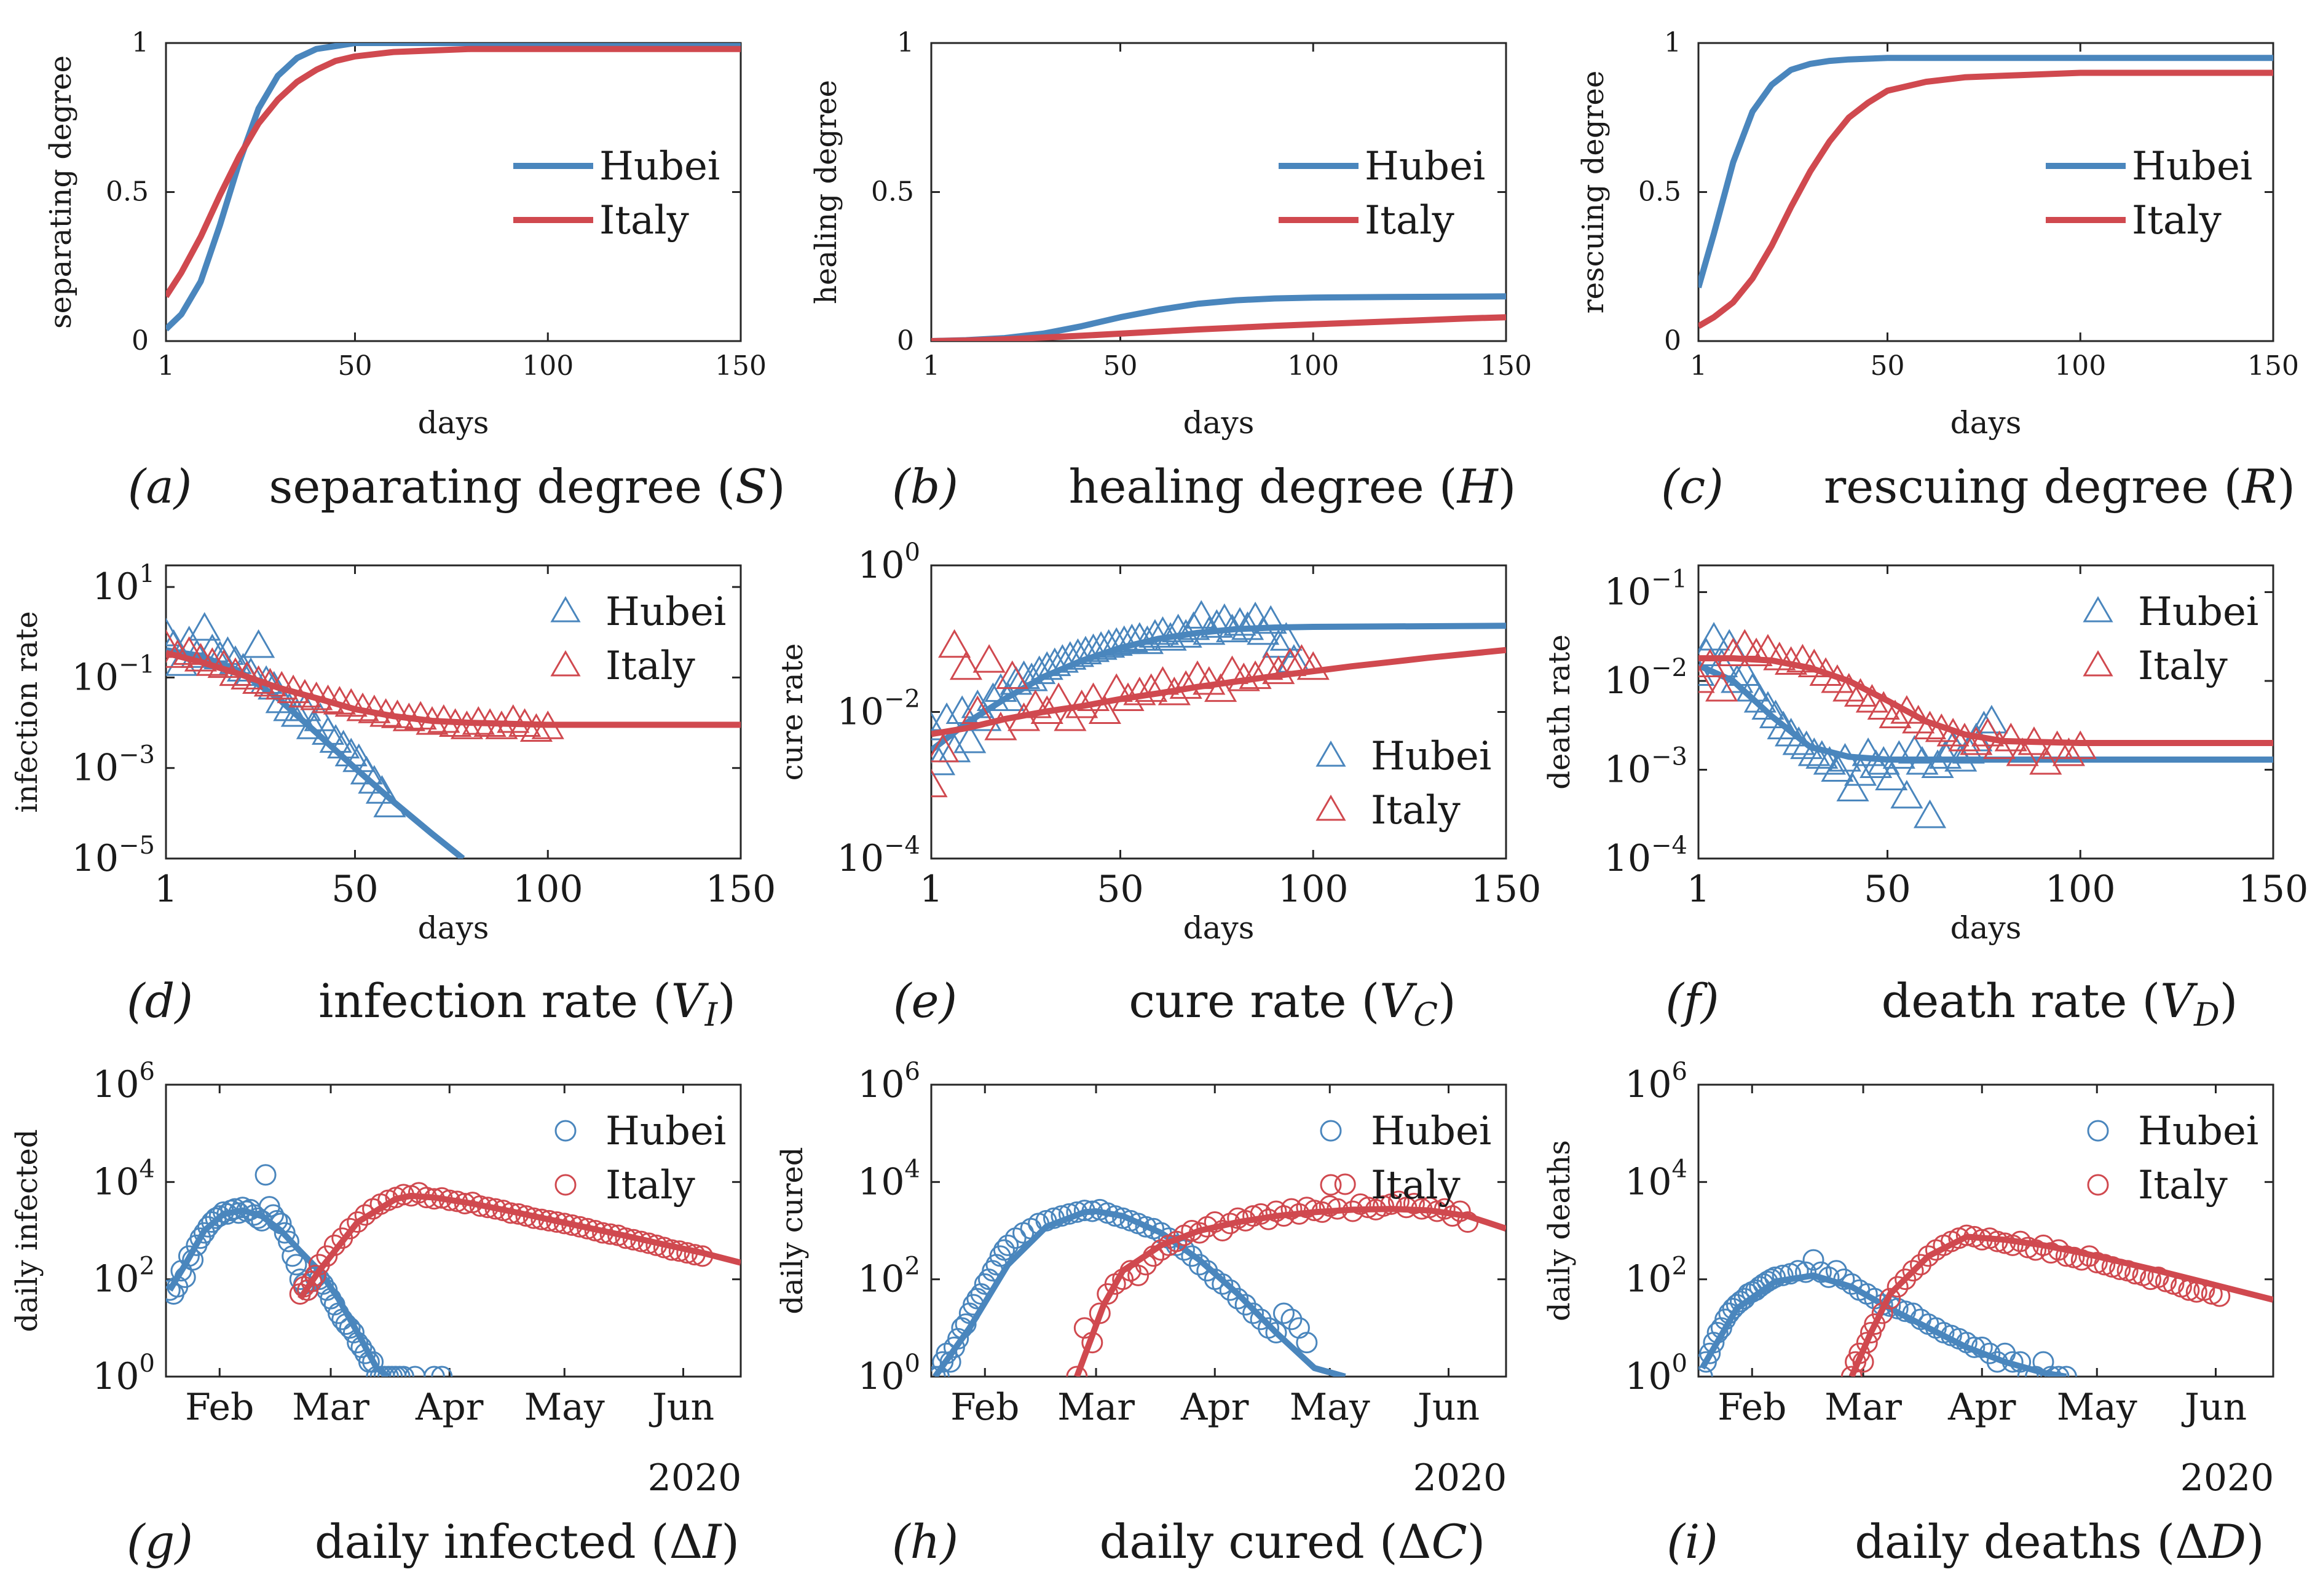  What do you see at coordinates (2060, 1004) in the screenshot?
I see `panel-caption: death rate (VD)` at bounding box center [2060, 1004].